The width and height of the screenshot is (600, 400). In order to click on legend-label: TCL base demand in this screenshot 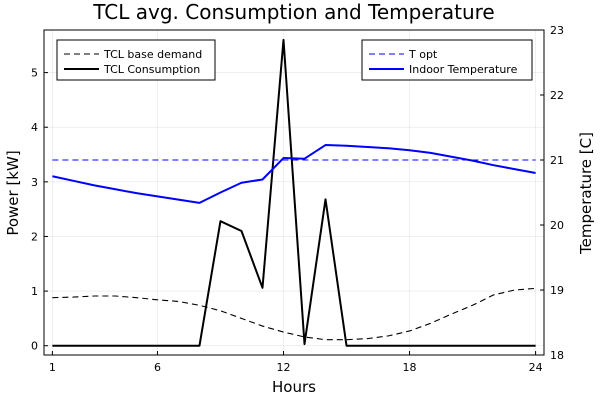, I will do `click(152, 54)`.